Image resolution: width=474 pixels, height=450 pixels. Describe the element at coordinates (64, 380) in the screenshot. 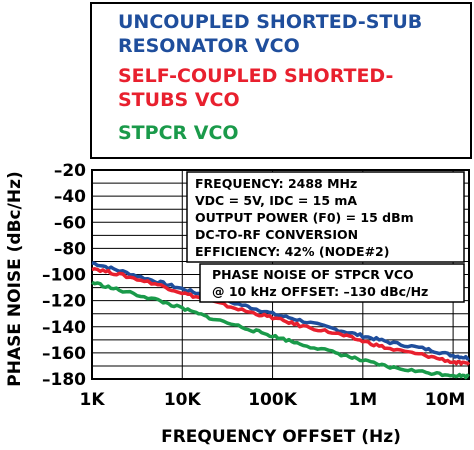

I see `y-tick-label: –180` at that location.